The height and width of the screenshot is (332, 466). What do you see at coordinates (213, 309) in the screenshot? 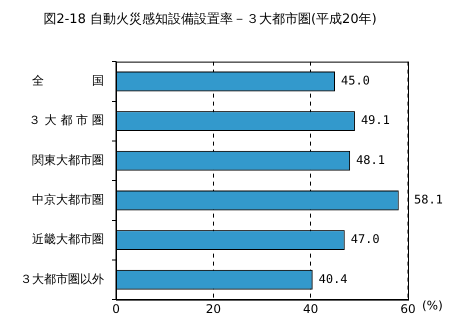
I see `x-tick-label: 20` at bounding box center [213, 309].